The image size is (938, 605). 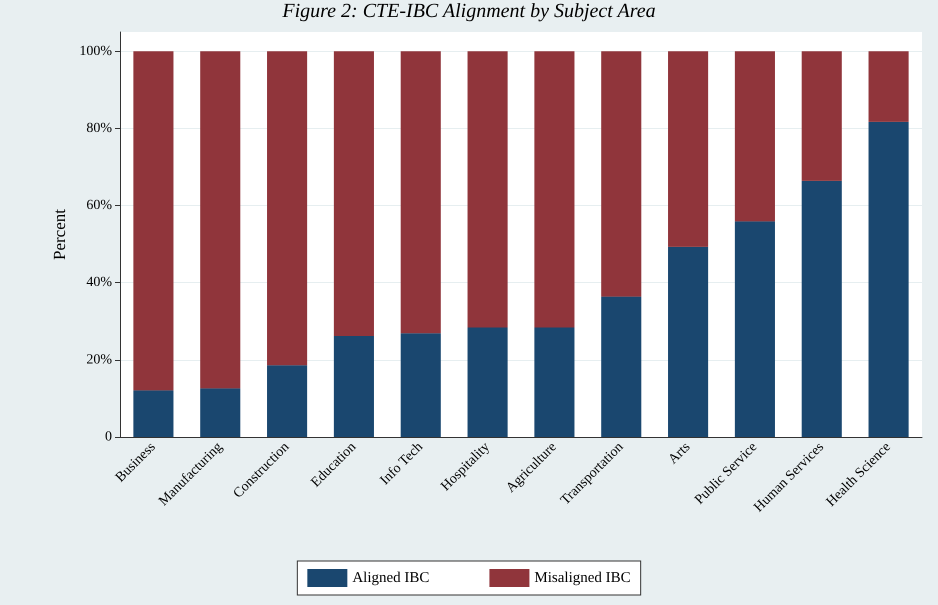 I want to click on y-tick-label: 100%, so click(x=95, y=51).